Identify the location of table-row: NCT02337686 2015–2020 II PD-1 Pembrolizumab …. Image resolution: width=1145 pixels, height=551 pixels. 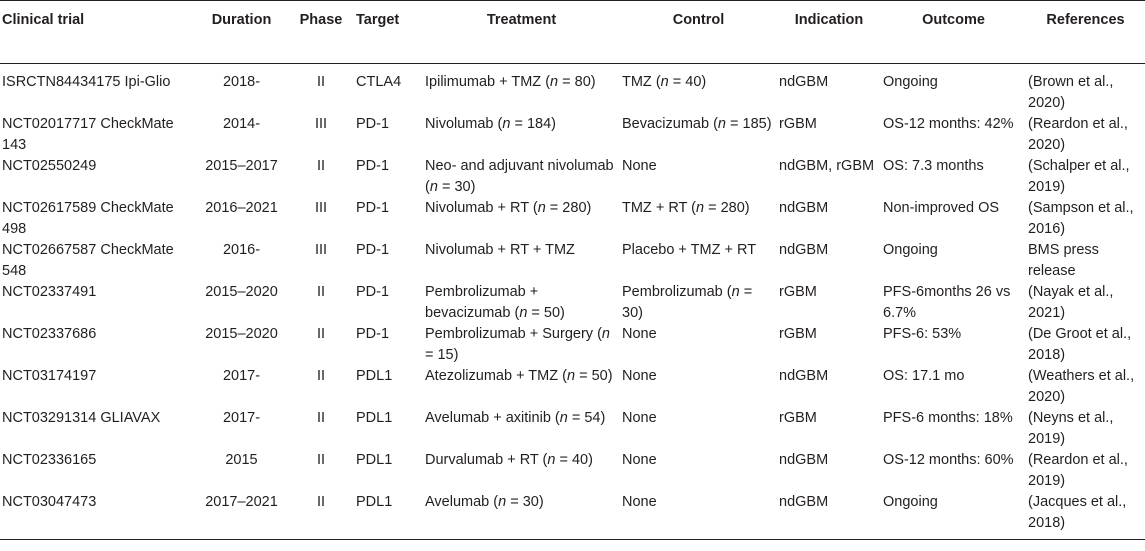
(572, 345).